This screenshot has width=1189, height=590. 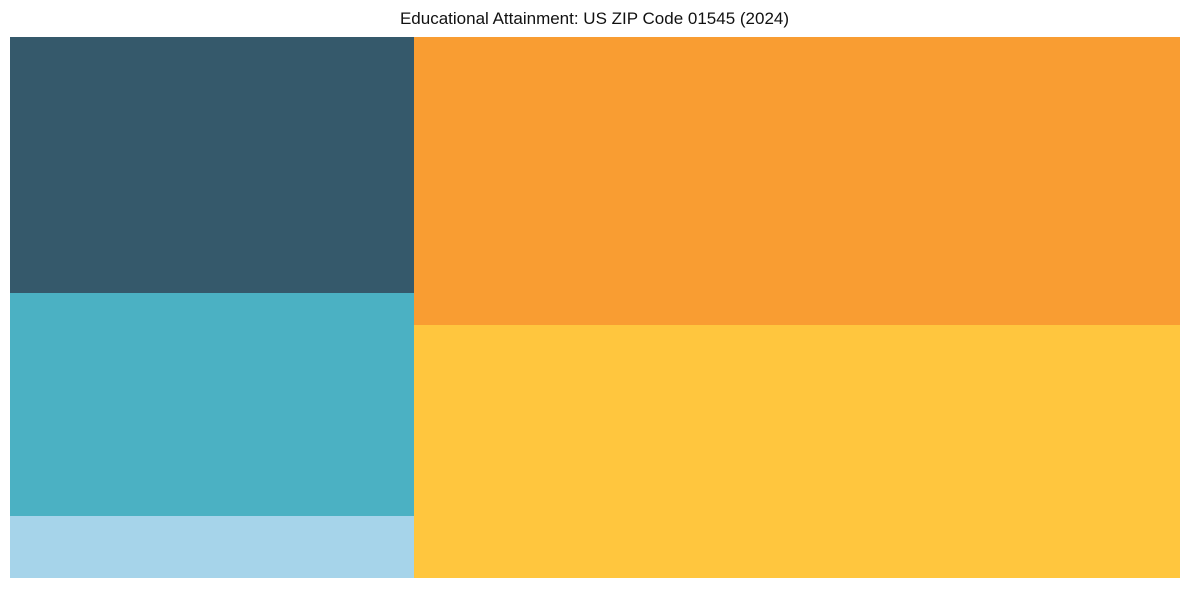 I want to click on treemap-tile-dark-teal, so click(x=212, y=165).